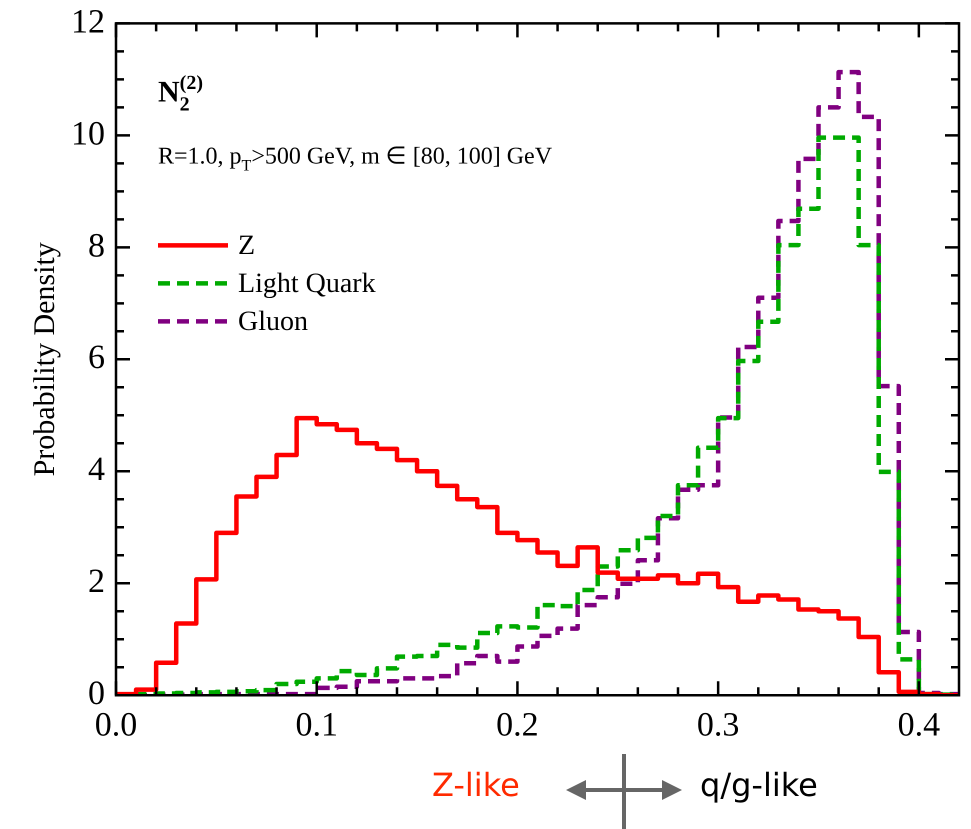  I want to click on y-tick-label: 6, so click(96, 357).